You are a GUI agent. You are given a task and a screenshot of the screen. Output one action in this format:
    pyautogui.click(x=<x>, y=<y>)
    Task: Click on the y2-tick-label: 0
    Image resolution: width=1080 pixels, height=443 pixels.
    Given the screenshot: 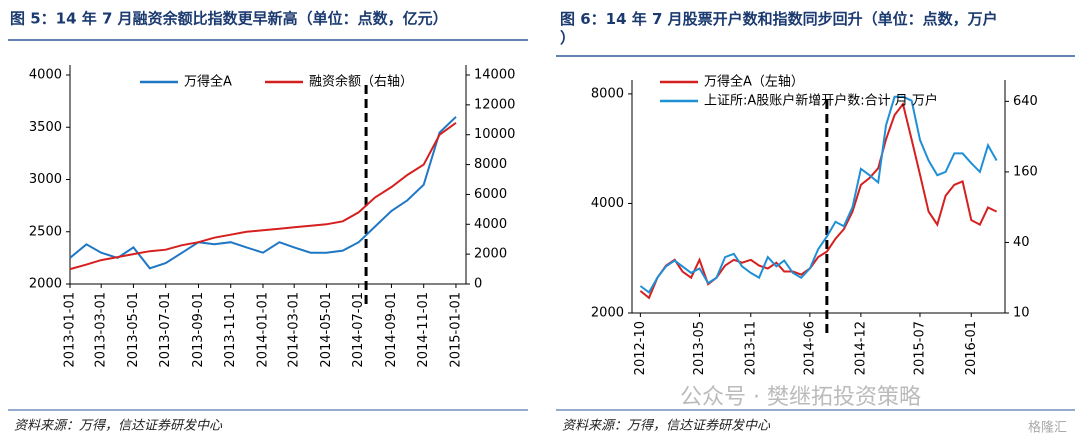 What is the action you would take?
    pyautogui.click(x=478, y=284)
    